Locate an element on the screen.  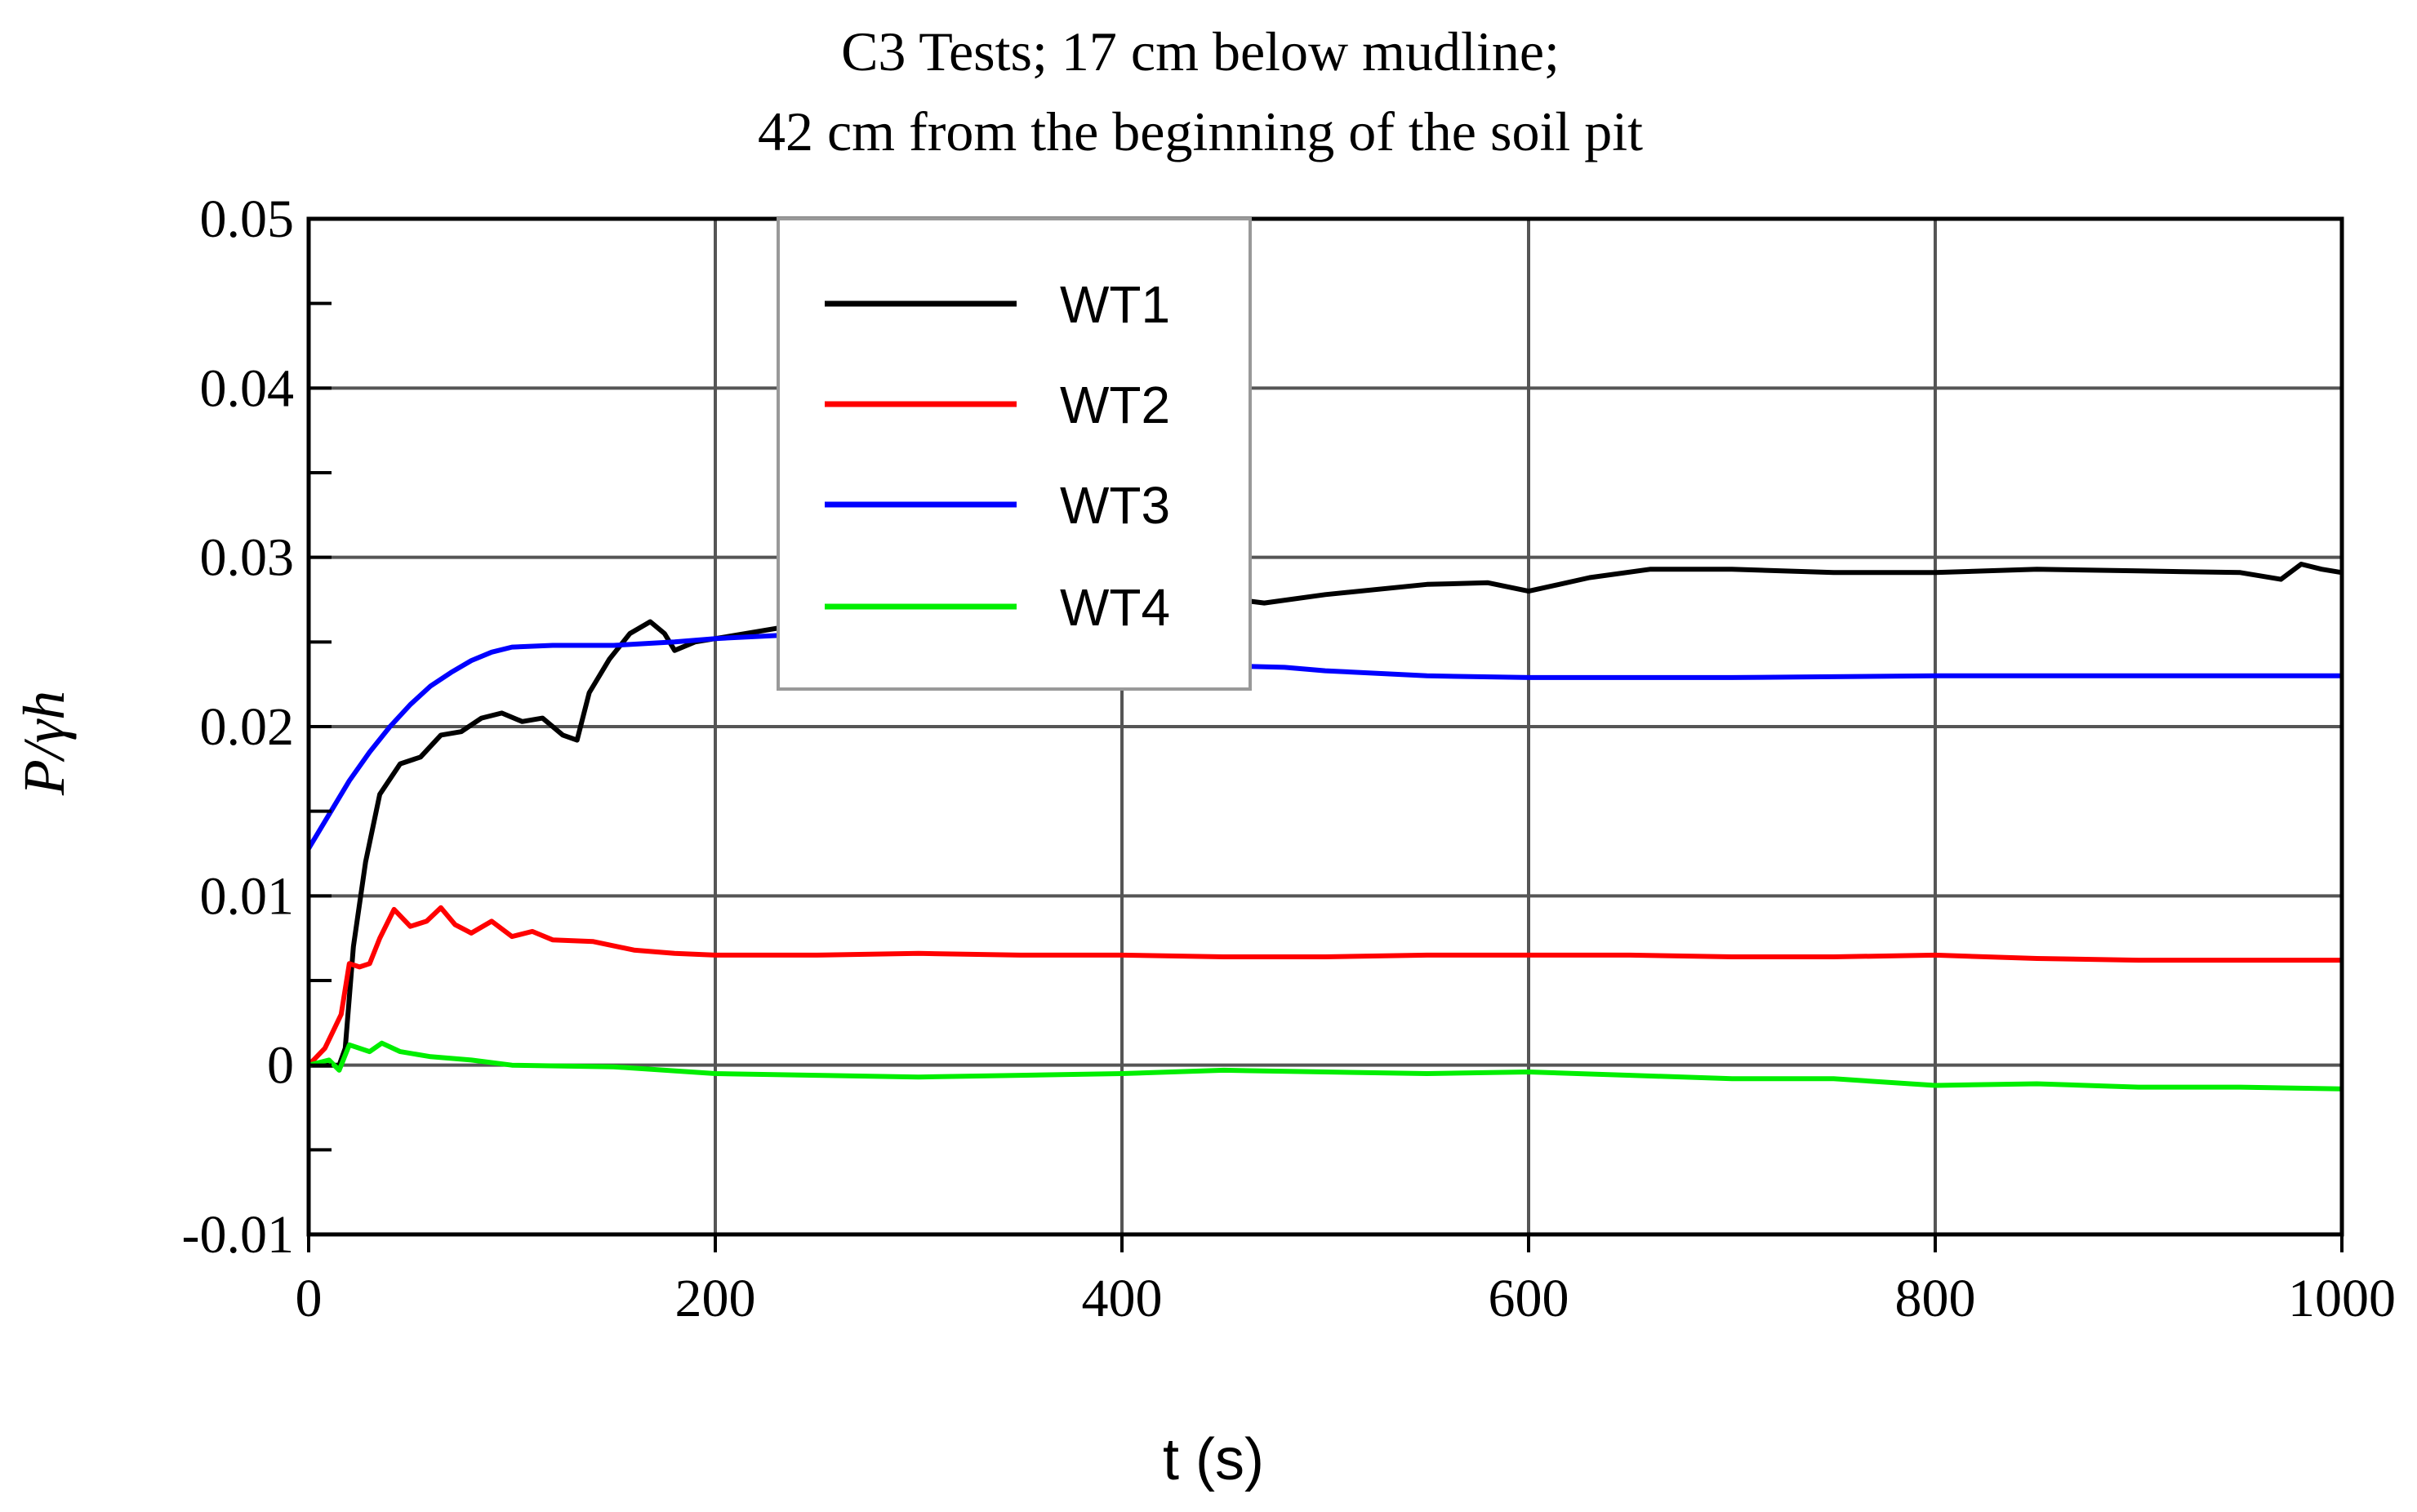
legend: WT1 WT2 WT3 WT4 is located at coordinates (1014, 454).